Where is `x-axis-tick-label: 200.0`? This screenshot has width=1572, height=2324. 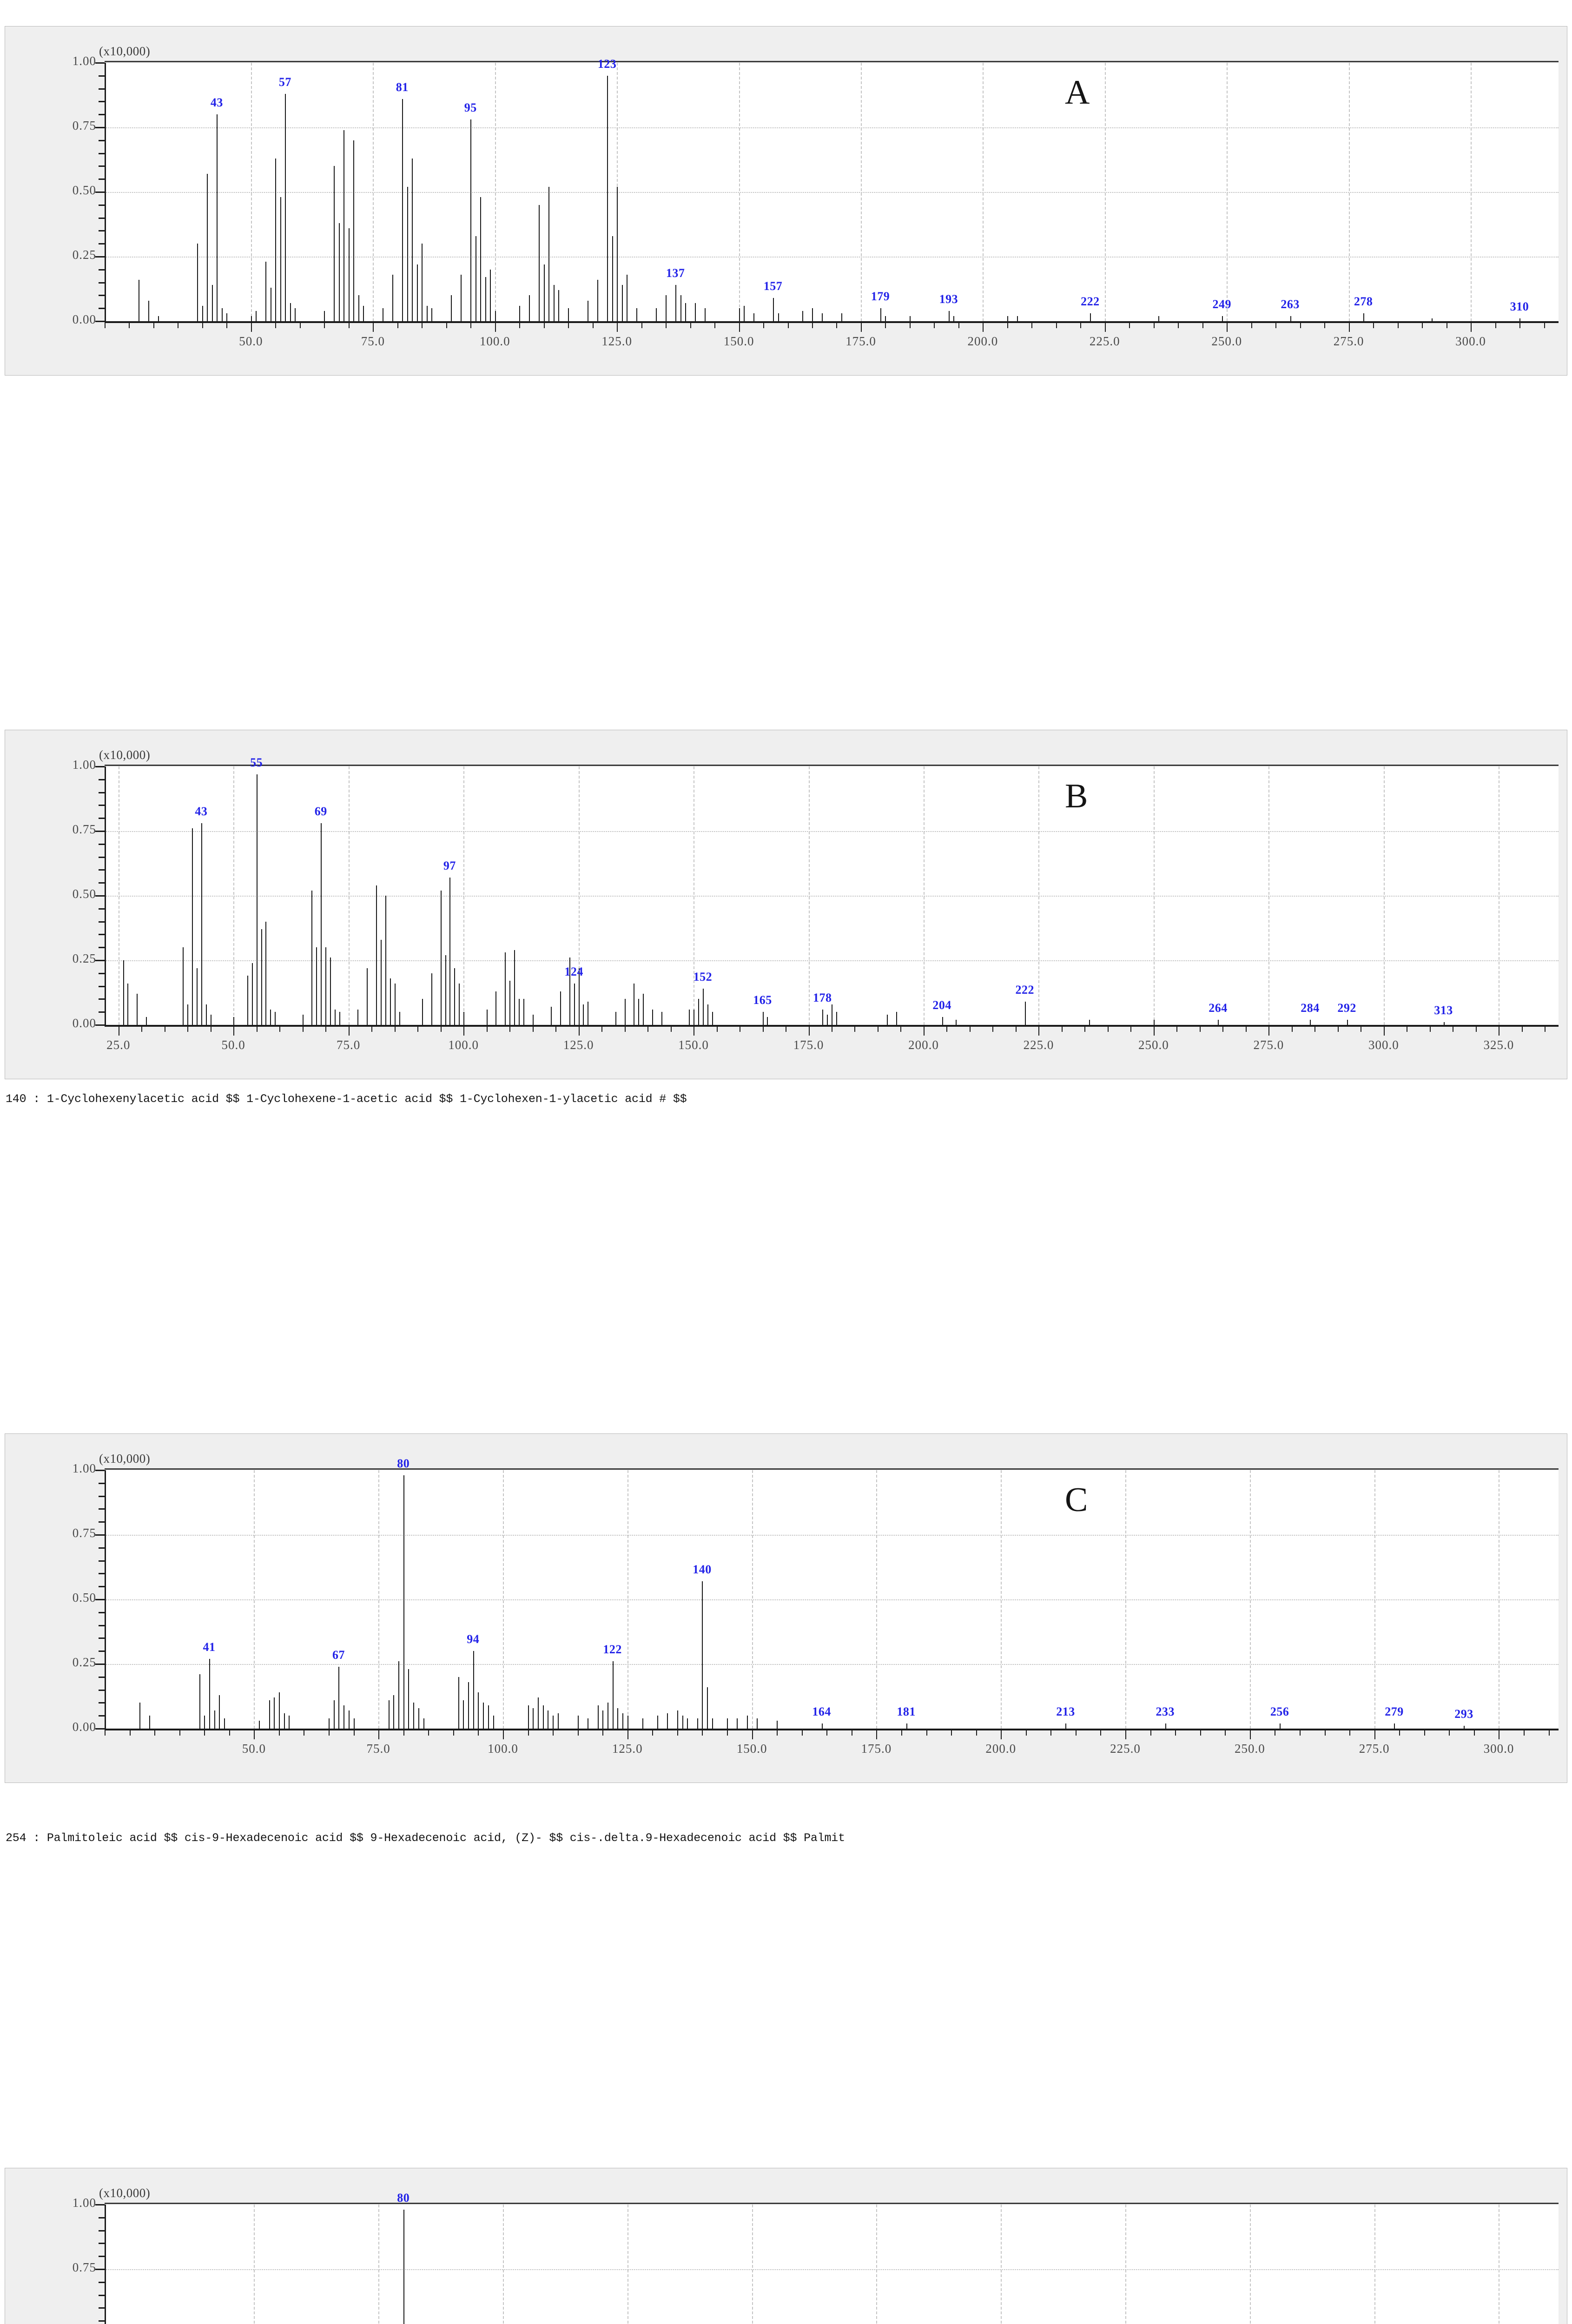
x-axis-tick-label: 200.0 is located at coordinates (923, 1045).